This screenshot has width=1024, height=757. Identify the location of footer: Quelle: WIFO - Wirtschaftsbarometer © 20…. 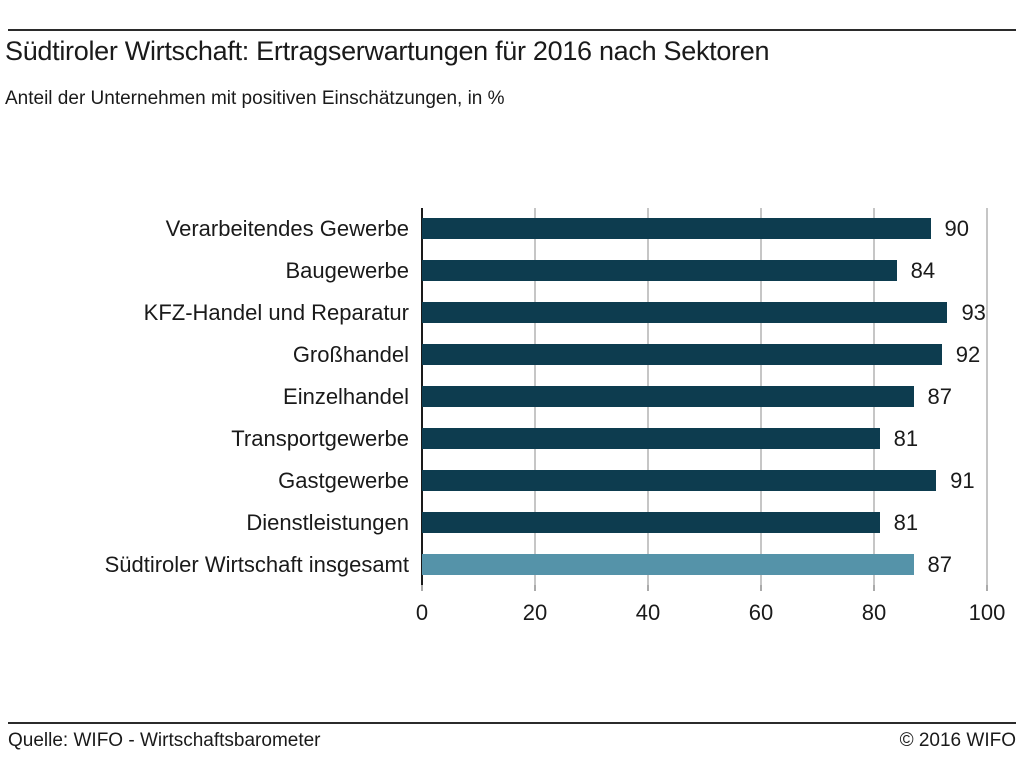
(512, 741).